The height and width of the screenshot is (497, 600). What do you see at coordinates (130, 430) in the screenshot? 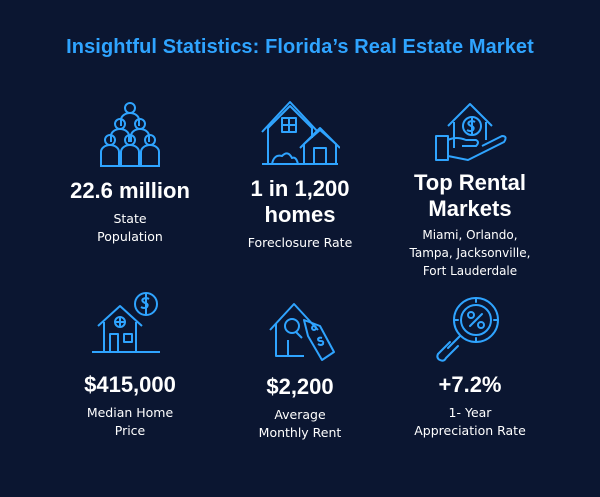
I see `stat-label-line: Price` at bounding box center [130, 430].